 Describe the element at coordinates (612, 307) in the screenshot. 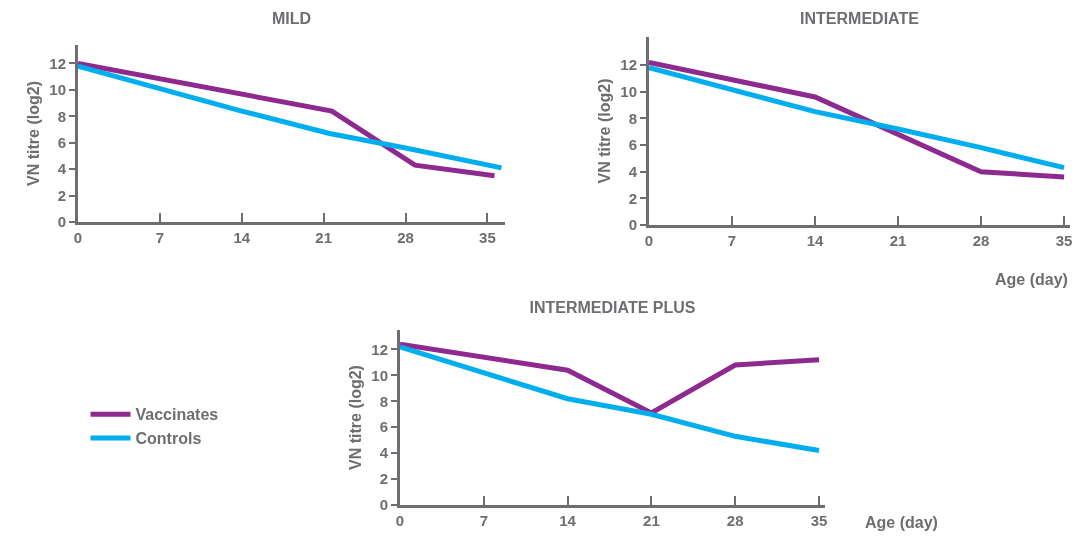

I see `chart-title: INTERMEDIATE PLUS` at that location.